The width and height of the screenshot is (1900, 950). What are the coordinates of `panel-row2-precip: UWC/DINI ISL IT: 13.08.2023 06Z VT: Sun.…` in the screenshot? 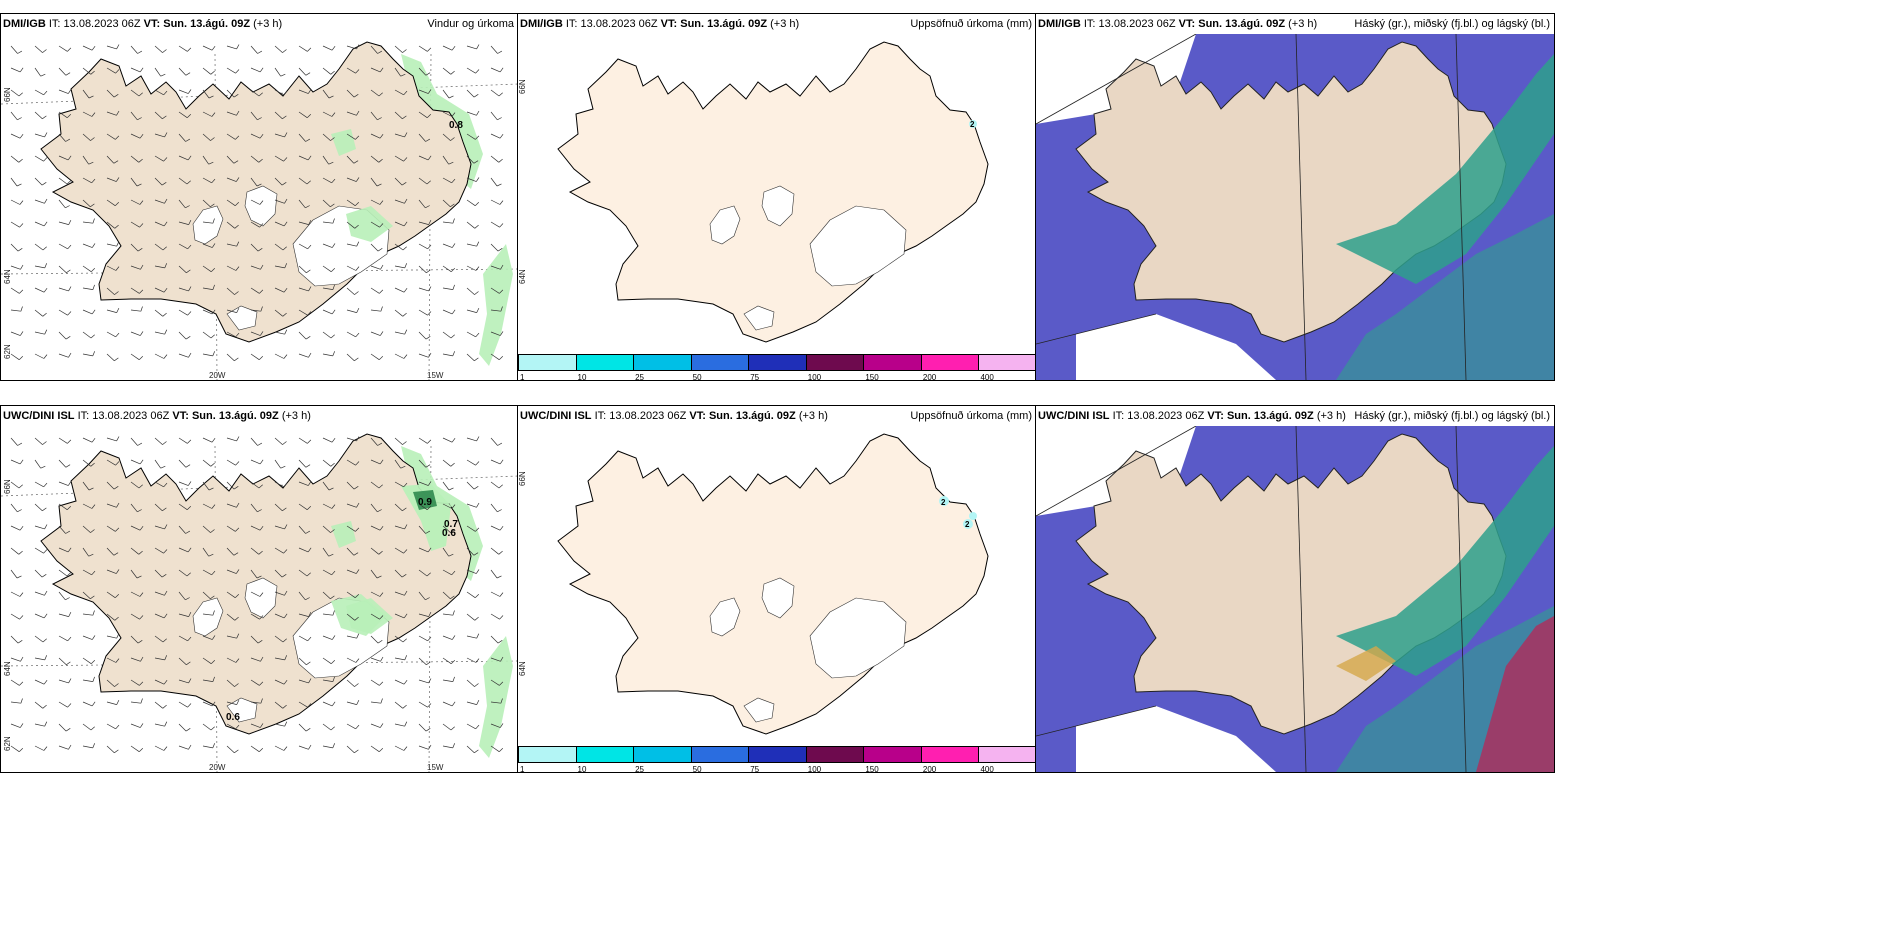 It's located at (777, 589).